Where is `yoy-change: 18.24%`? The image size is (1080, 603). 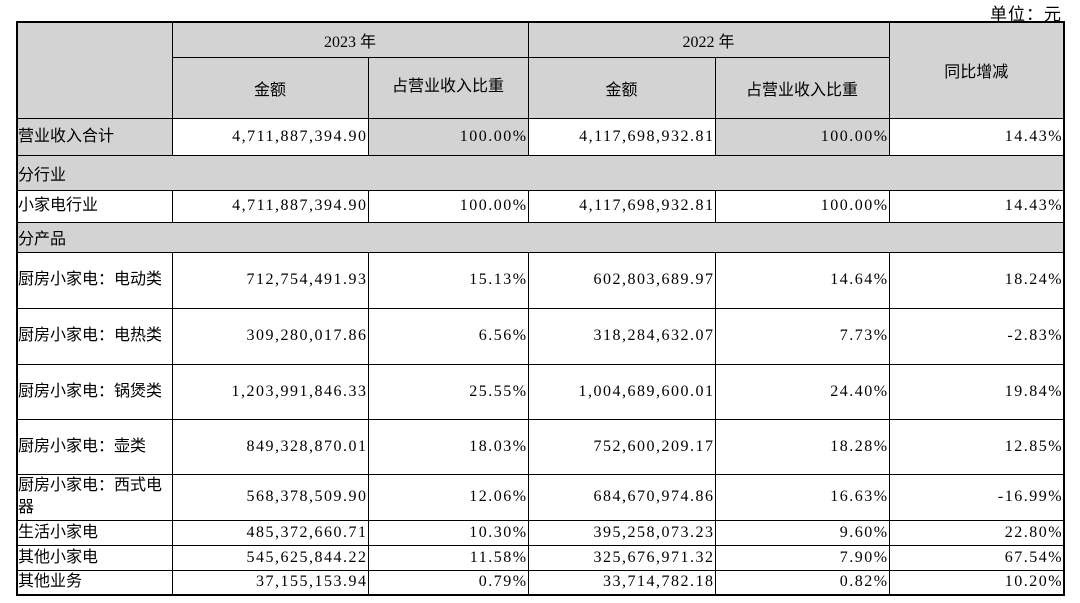
yoy-change: 18.24% is located at coordinates (976, 280).